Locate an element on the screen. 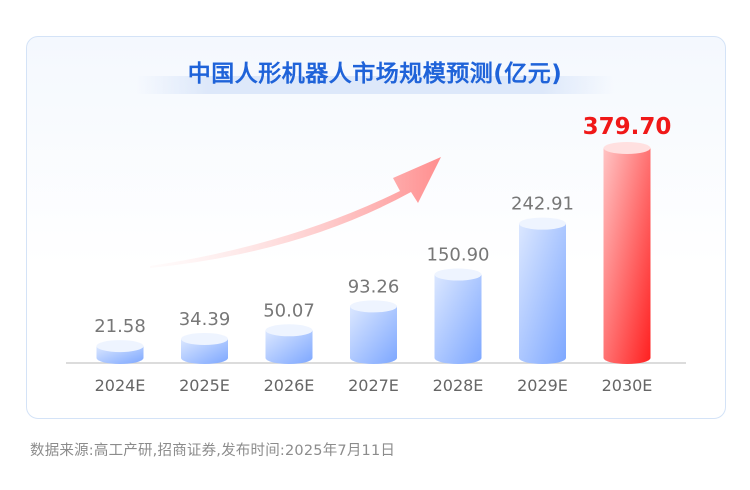 This screenshot has height=490, width=750. tick-labels-group: 2024E 2025E 2026E 2027E 2028E 2029E 2030E is located at coordinates (374, 385).